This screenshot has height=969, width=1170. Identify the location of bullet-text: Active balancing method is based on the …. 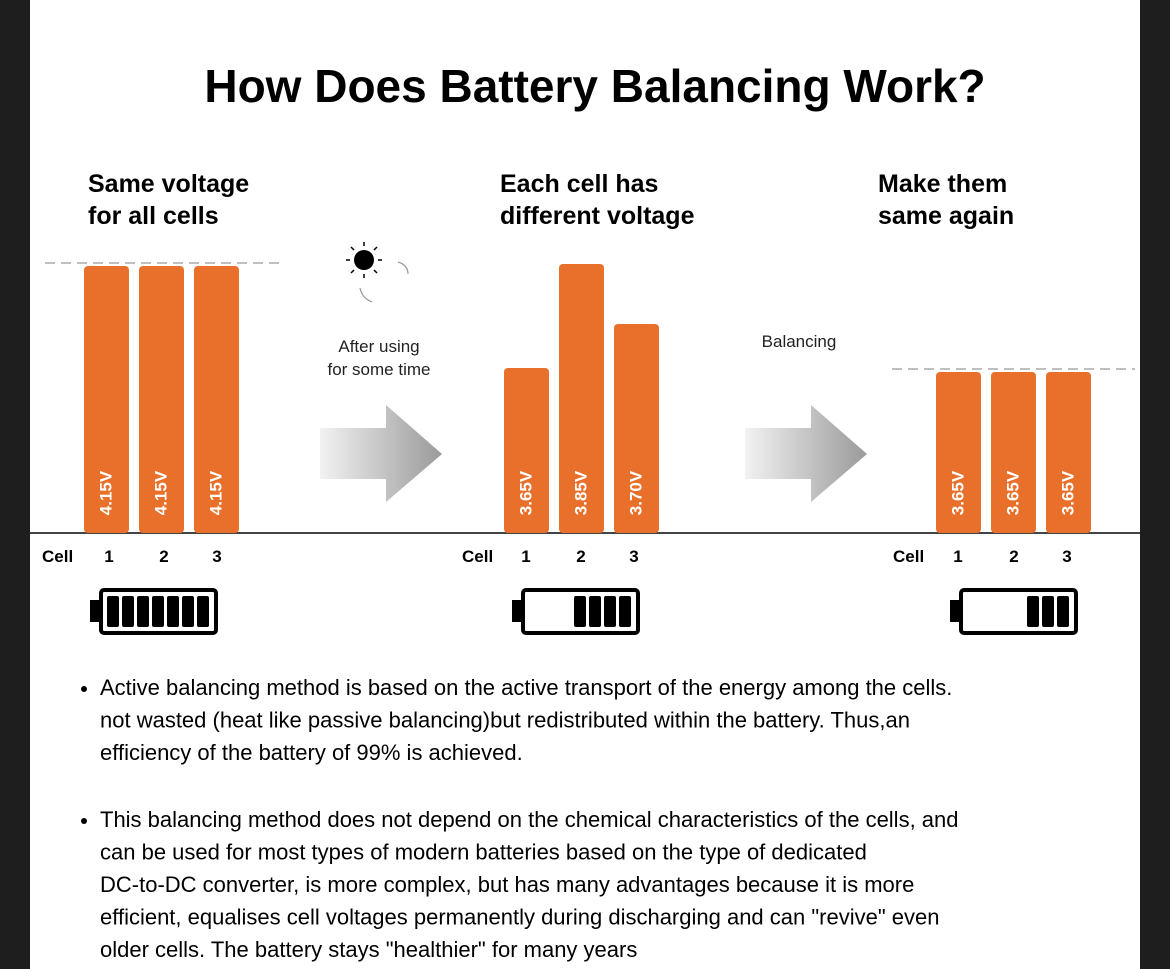
(526, 687).